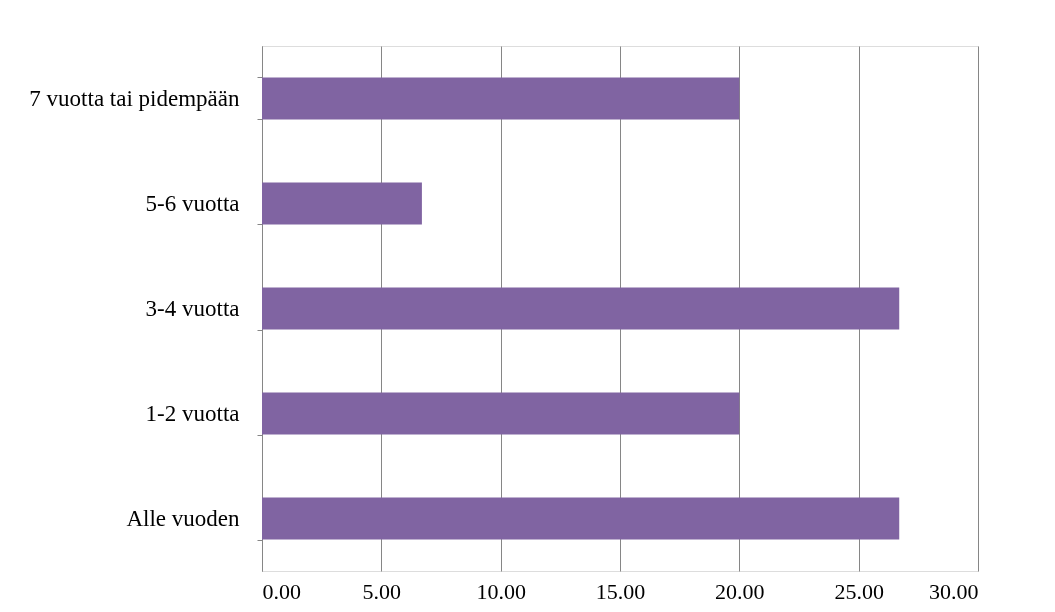  Describe the element at coordinates (183, 518) in the screenshot. I see `y-tick-label: Alle vuoden` at that location.